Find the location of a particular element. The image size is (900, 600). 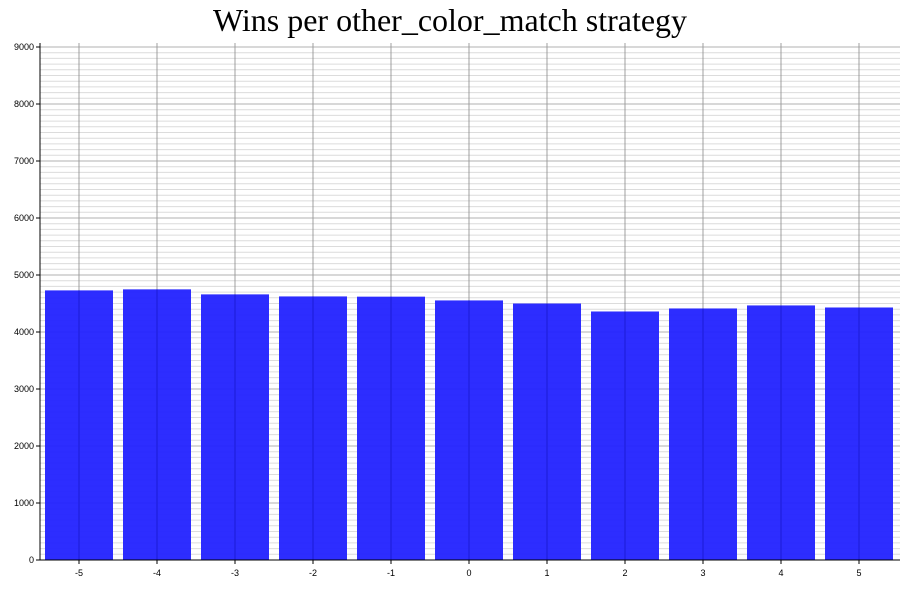

x-tick-label: -5 is located at coordinates (79, 573).